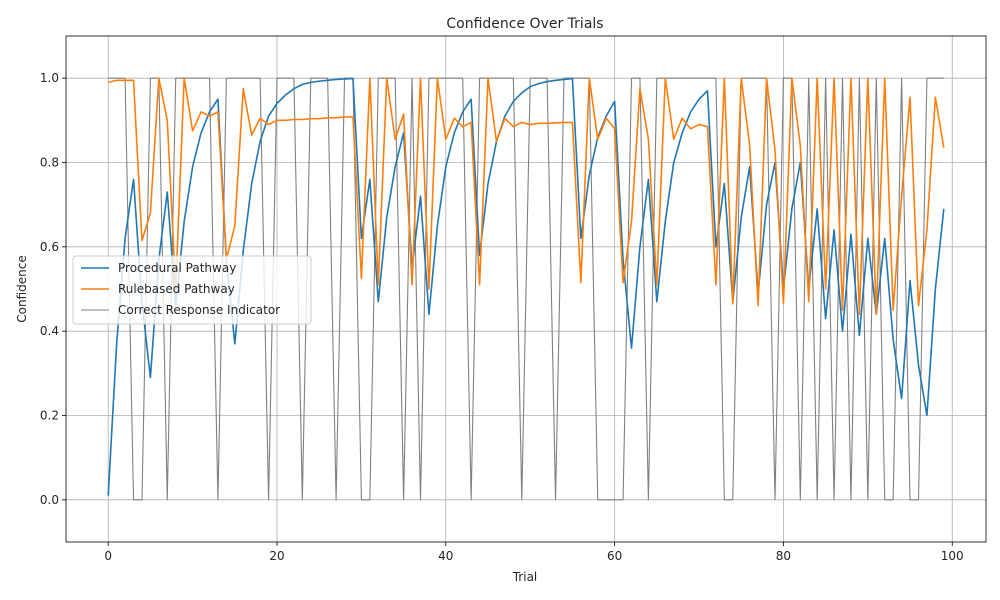 This screenshot has height=600, width=1000. What do you see at coordinates (614, 556) in the screenshot?
I see `x-tick-label: 60` at bounding box center [614, 556].